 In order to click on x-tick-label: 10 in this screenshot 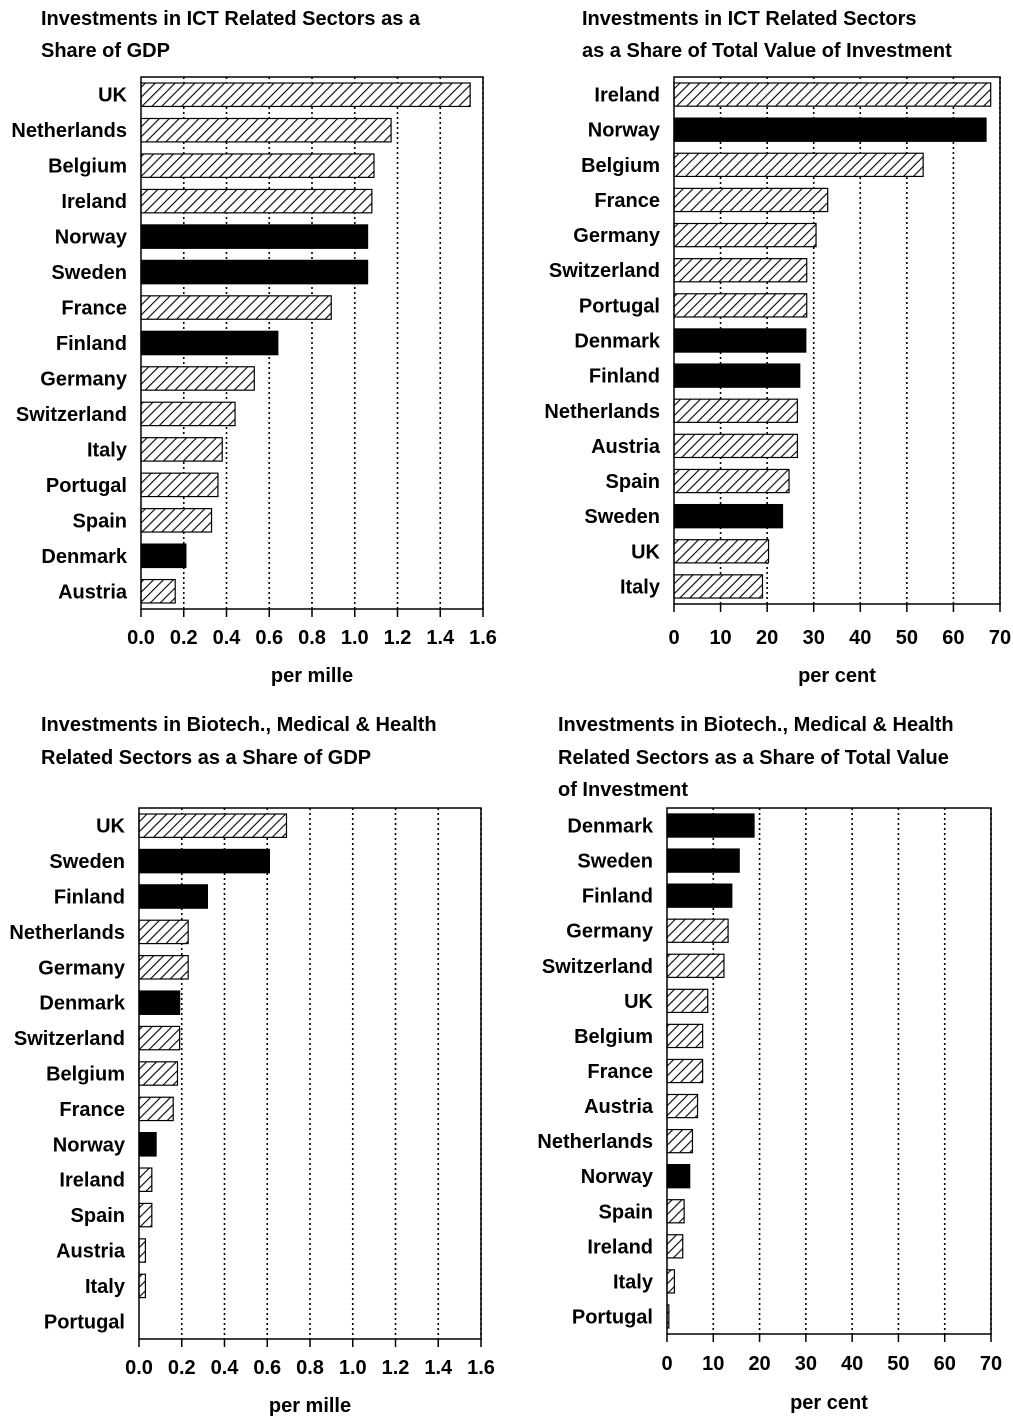, I will do `click(720, 638)`.